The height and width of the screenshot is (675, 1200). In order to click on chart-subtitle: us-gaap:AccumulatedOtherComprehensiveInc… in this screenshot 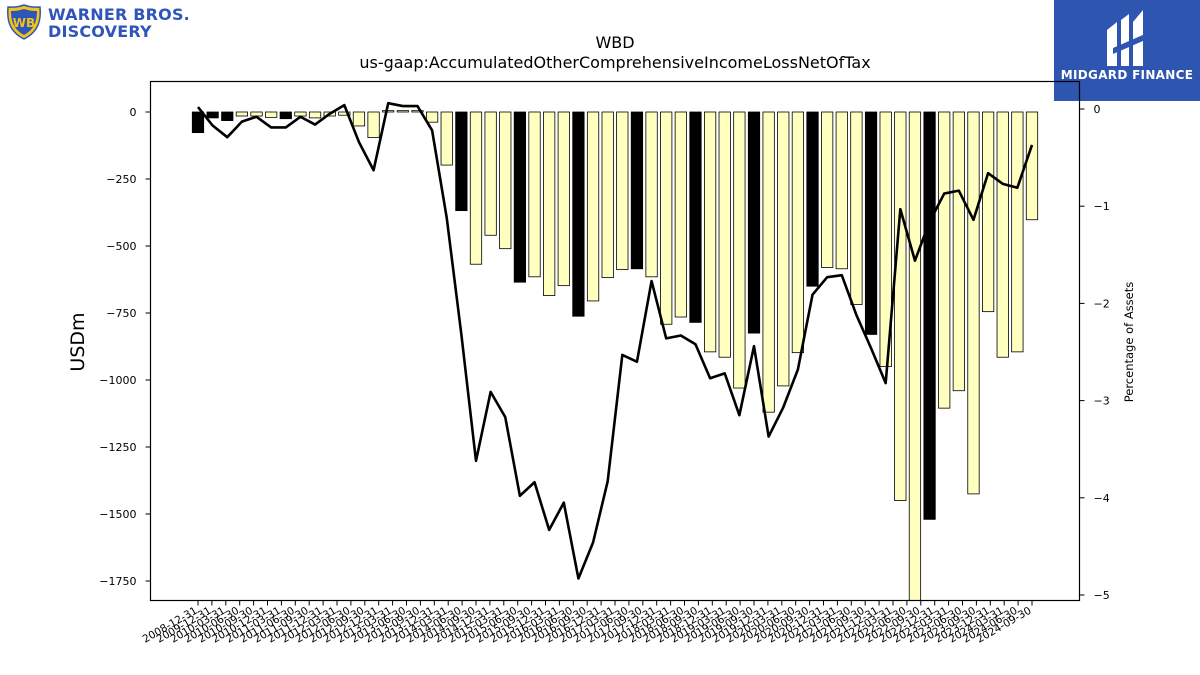, I will do `click(615, 62)`.